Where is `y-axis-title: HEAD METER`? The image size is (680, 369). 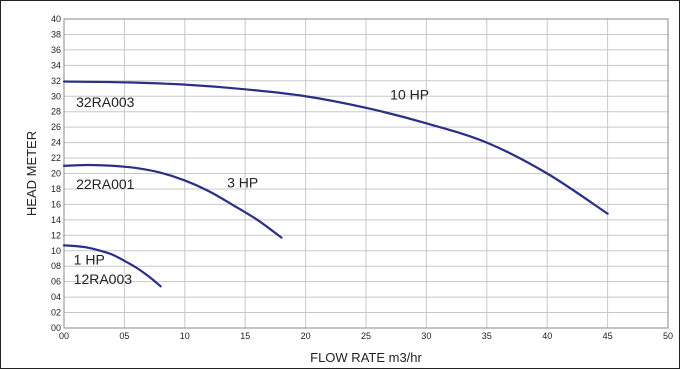 y-axis-title: HEAD METER is located at coordinates (31, 173).